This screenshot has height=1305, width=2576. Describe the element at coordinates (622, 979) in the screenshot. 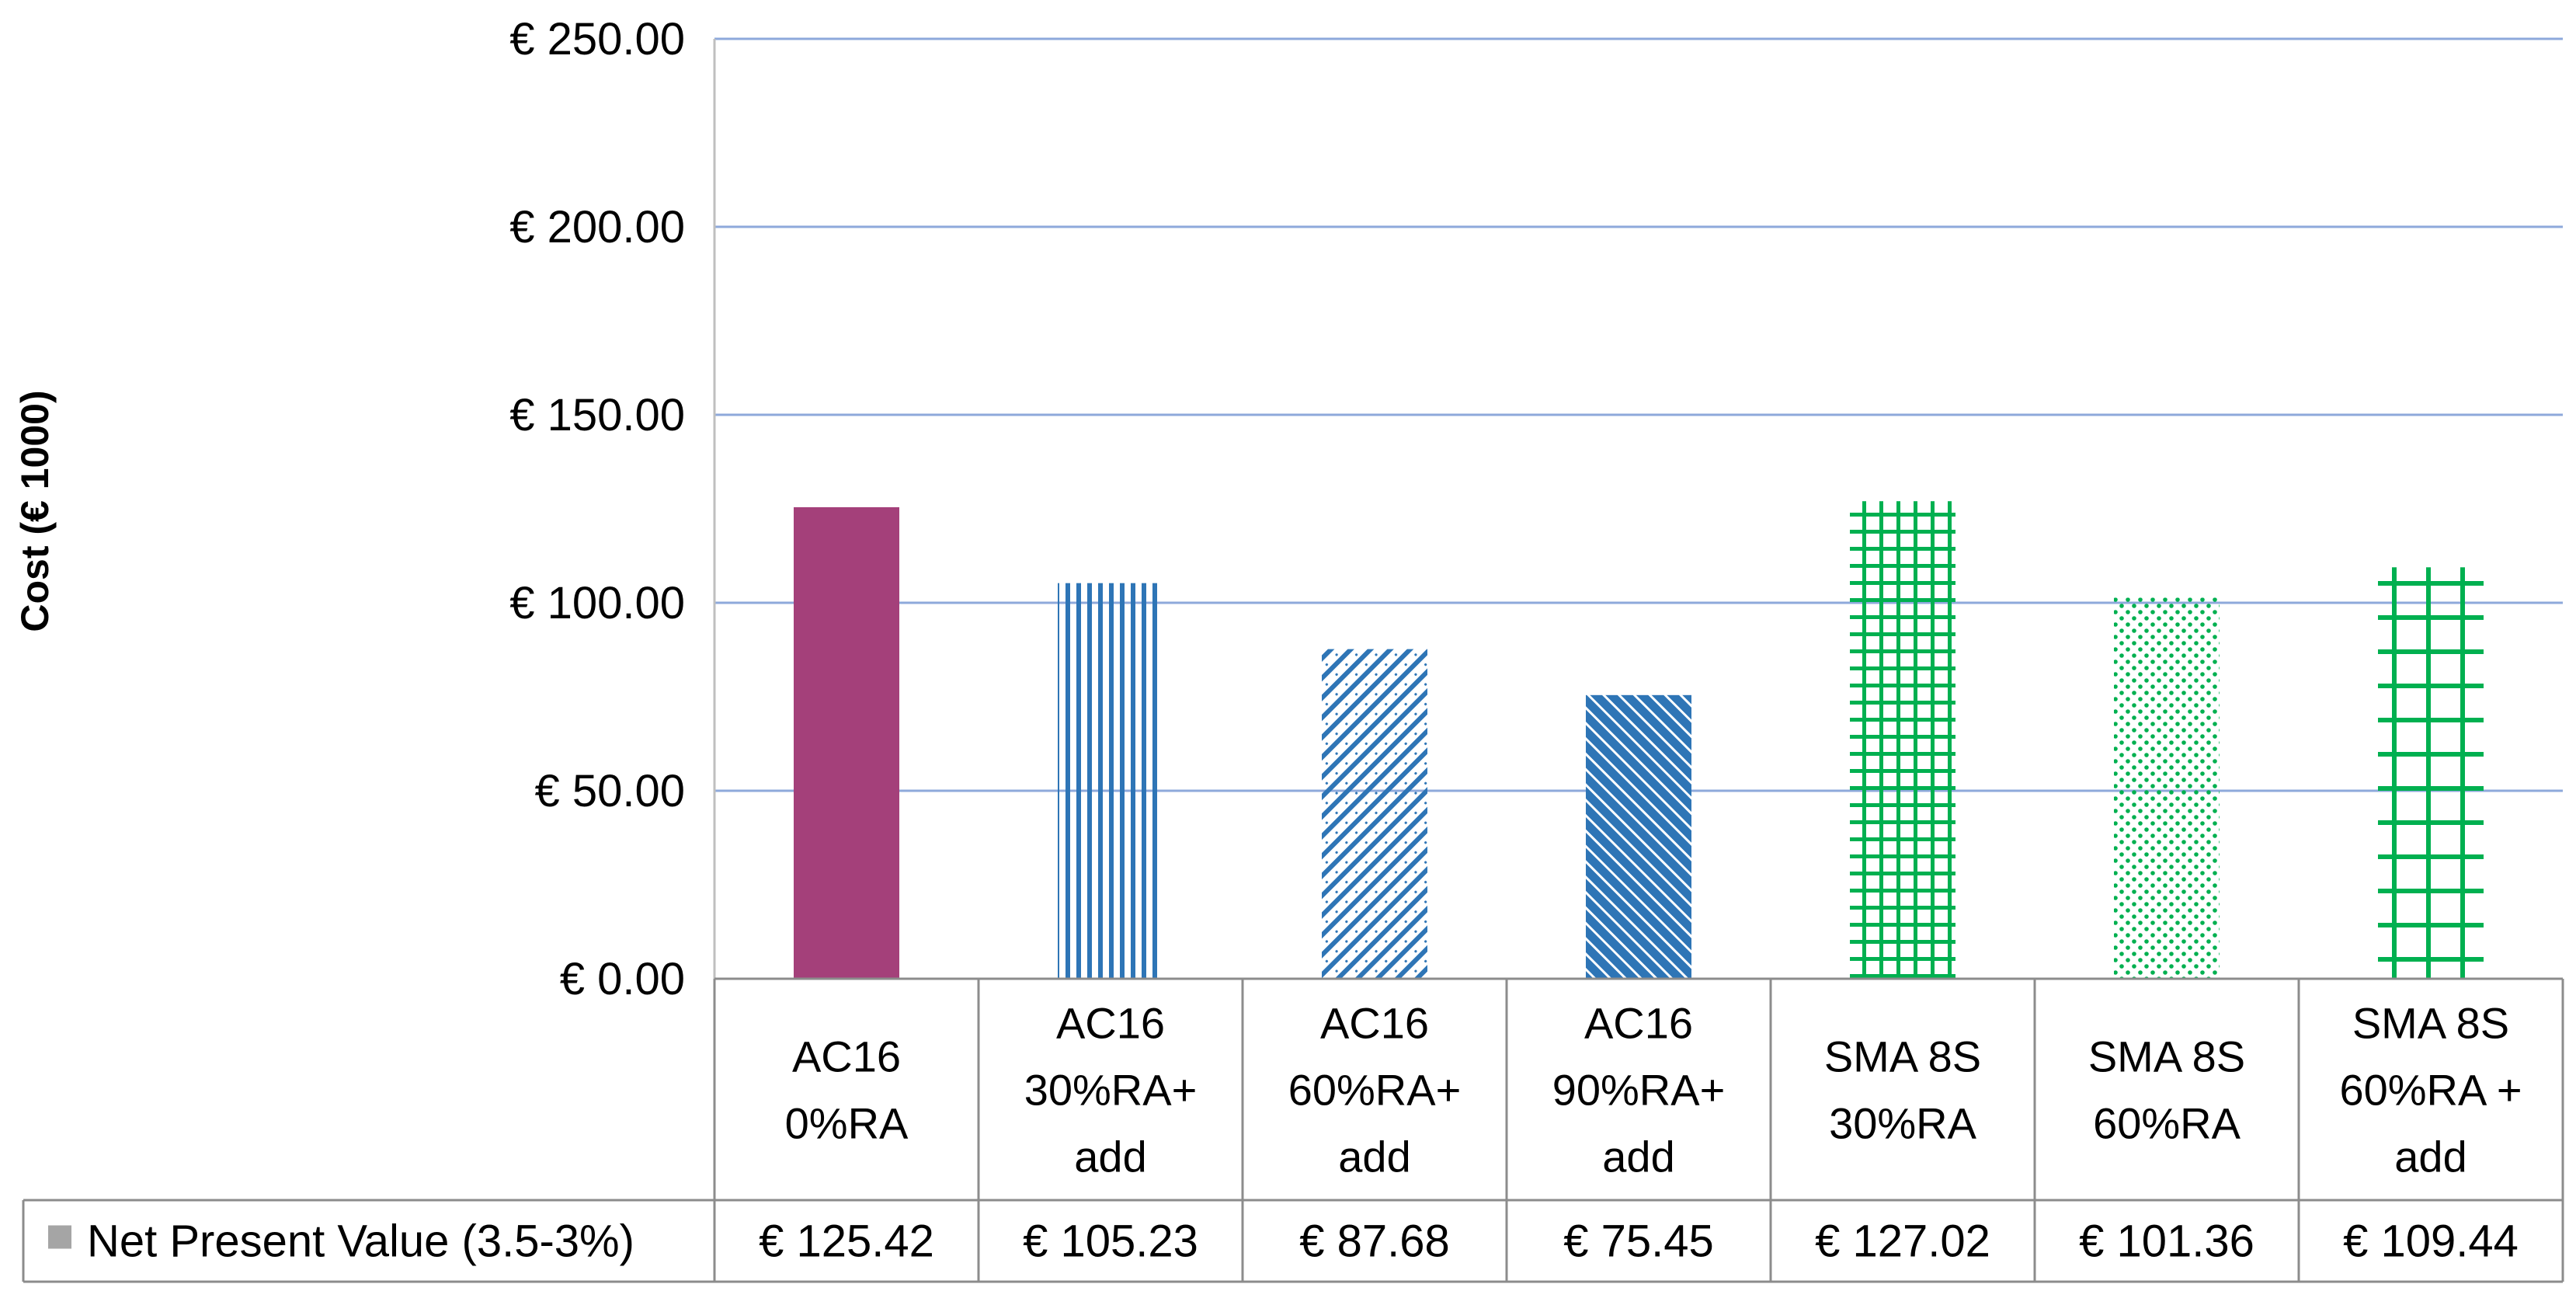

I see `y-tick-label: € 0.00` at that location.